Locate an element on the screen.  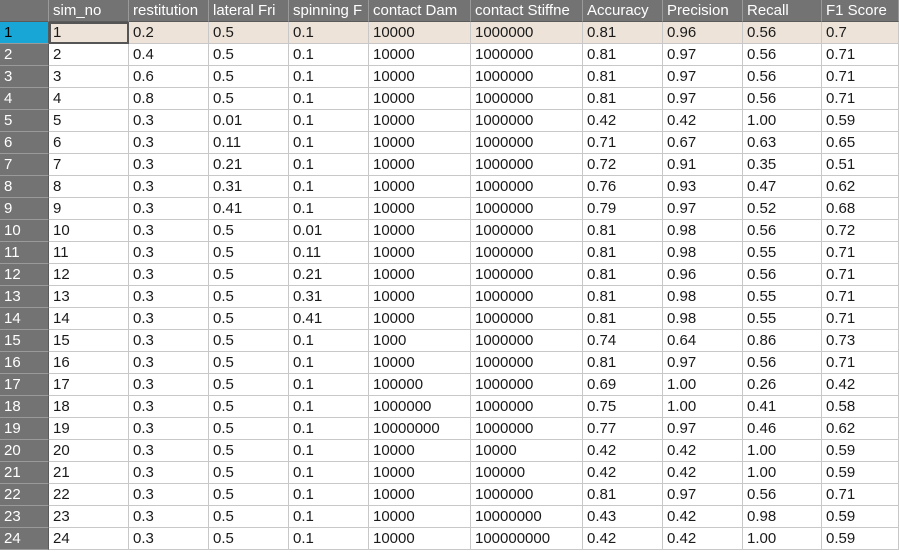
table-cell: 17 is located at coordinates (89, 385).